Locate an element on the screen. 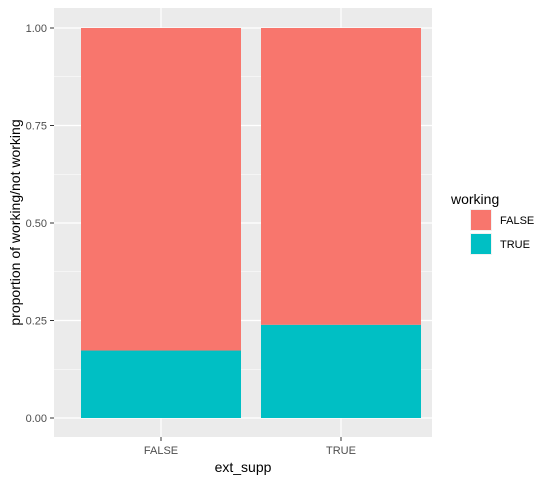 Image resolution: width=552 pixels, height=480 pixels. legend: working FALSE TRUE is located at coordinates (492, 223).